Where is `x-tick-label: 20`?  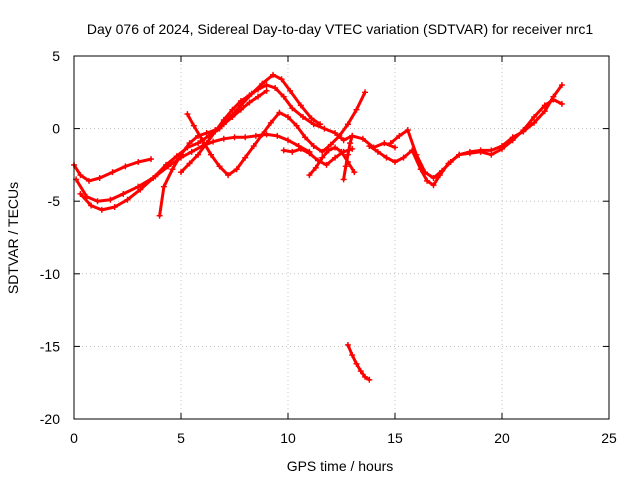 x-tick-label: 20 is located at coordinates (502, 438).